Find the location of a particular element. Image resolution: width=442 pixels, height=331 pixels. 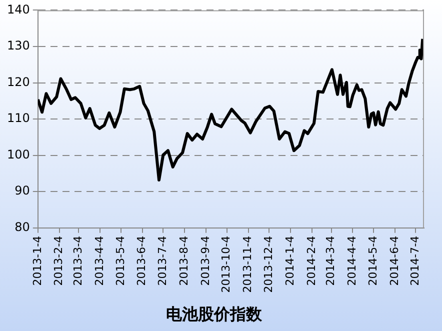

x-tick-label: 2013-10-4 is located at coordinates (226, 264).